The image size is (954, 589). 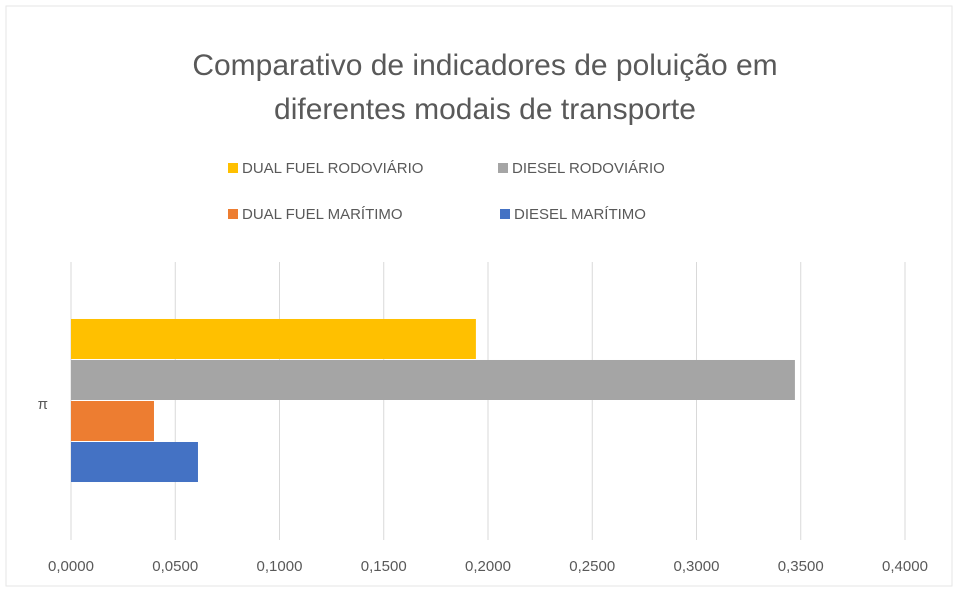 What do you see at coordinates (43, 404) in the screenshot?
I see `y-tick-label: π` at bounding box center [43, 404].